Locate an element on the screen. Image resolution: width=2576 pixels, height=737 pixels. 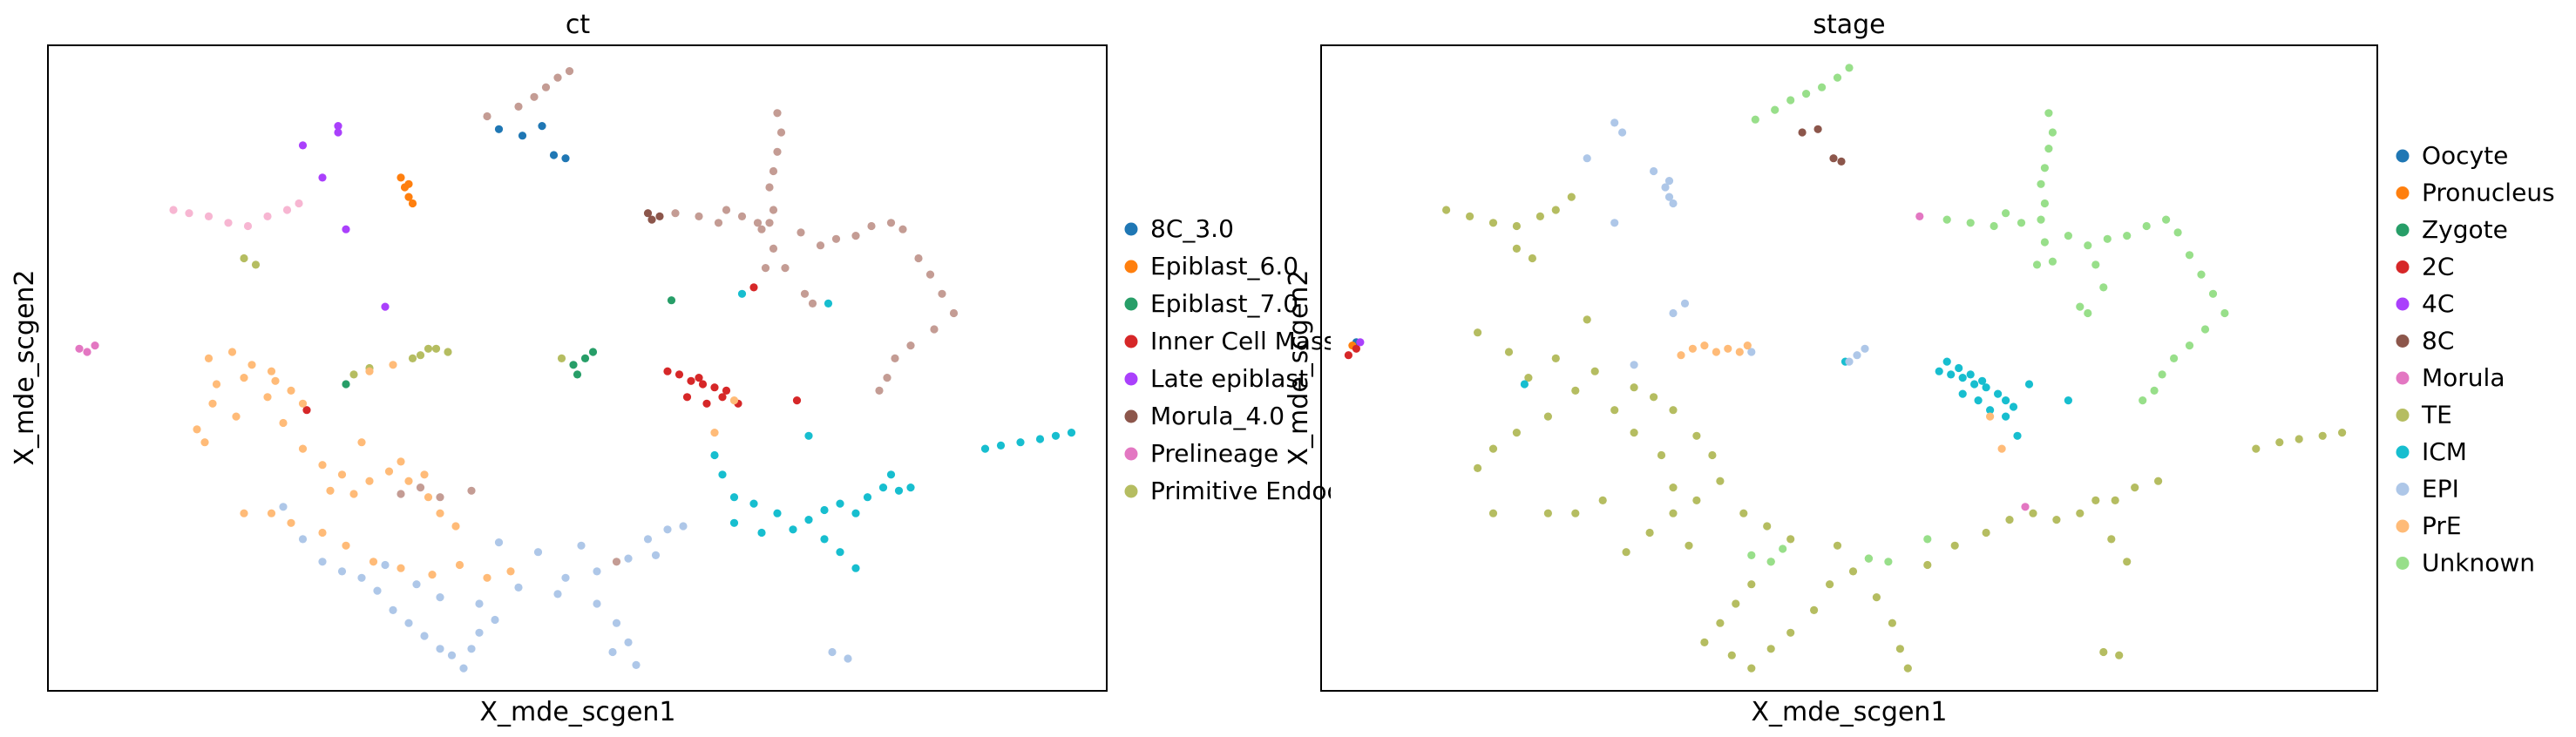
legend-marker-2c is located at coordinates (2403, 267).